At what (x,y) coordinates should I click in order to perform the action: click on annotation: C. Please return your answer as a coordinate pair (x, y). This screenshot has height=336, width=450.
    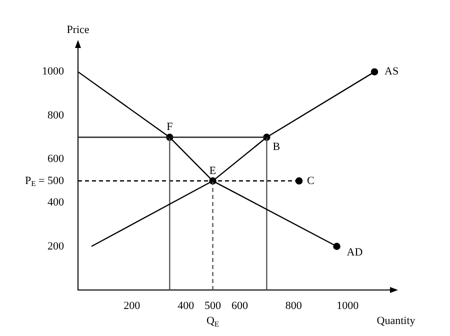
    Looking at the image, I should click on (310, 180).